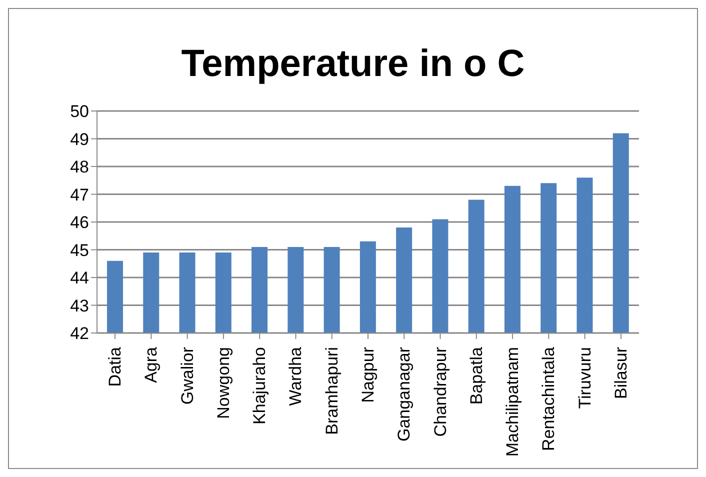 This screenshot has height=477, width=706. What do you see at coordinates (620, 372) in the screenshot?
I see `x-tick-label: Bilasur` at bounding box center [620, 372].